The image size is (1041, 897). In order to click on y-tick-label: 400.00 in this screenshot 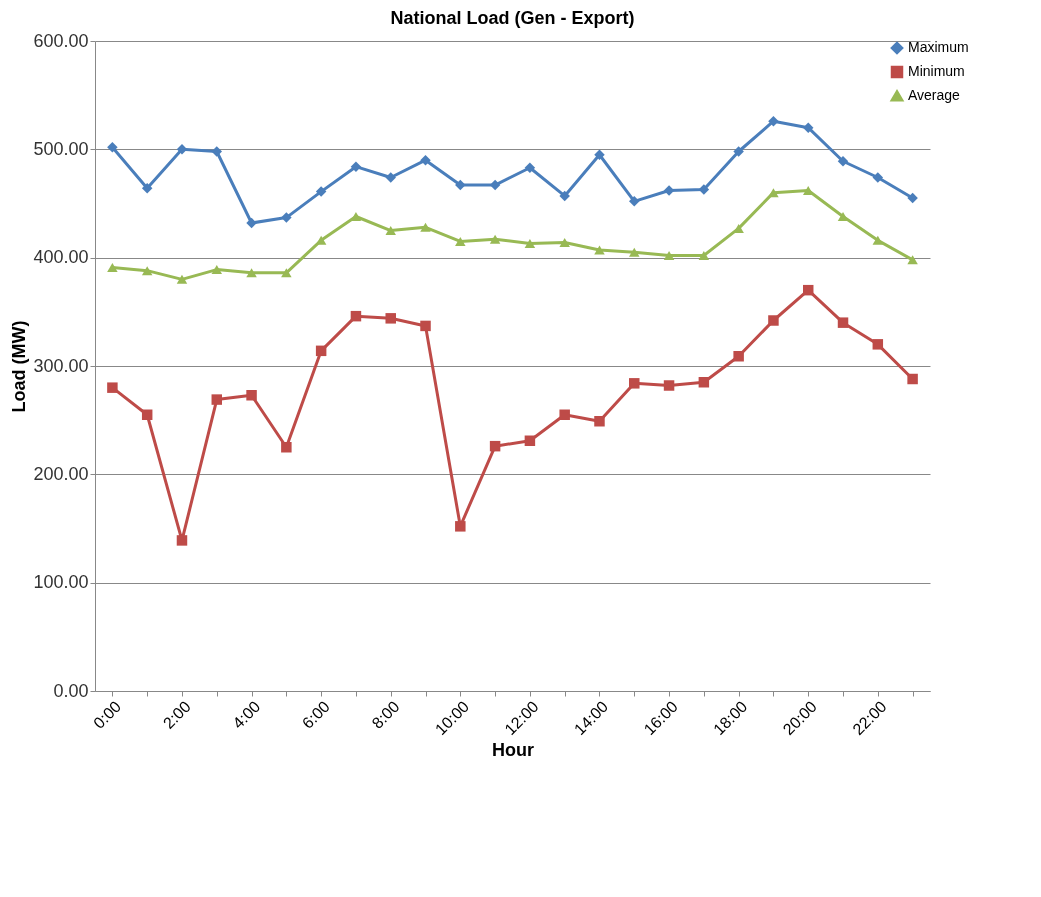, I will do `click(61, 257)`.